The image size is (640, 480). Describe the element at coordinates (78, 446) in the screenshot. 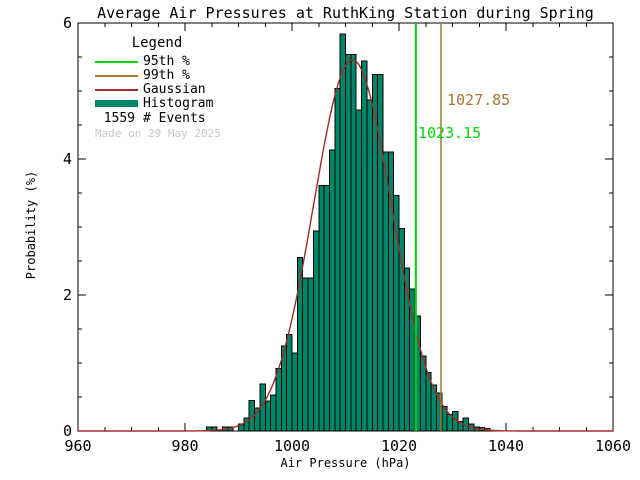

I see `x-tick-label-960: 960` at that location.